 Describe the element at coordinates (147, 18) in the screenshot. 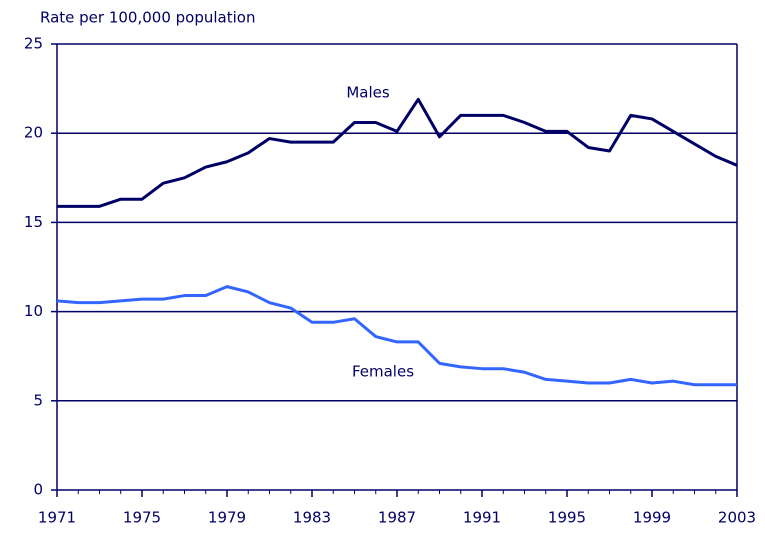

I see `y-axis-label: Rate per 100,000 population` at that location.